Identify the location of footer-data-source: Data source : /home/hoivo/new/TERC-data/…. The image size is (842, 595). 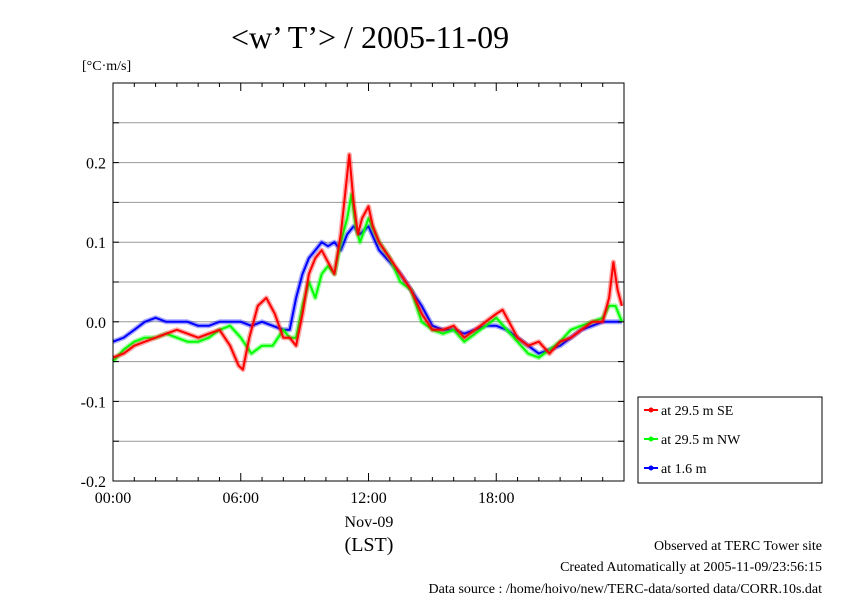
(626, 588).